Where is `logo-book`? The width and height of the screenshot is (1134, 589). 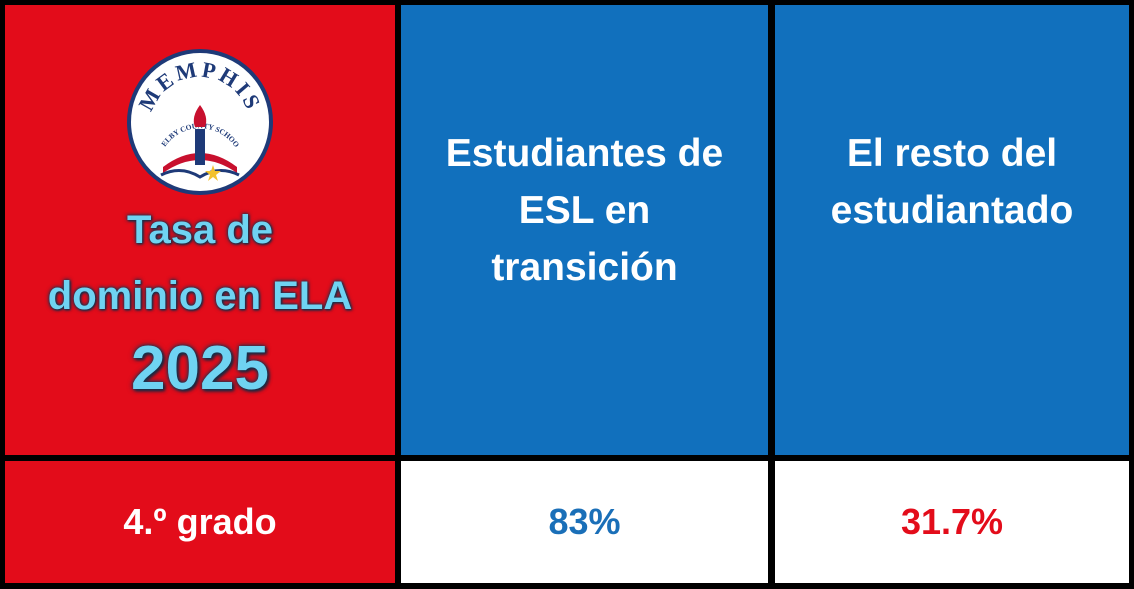
logo-book is located at coordinates (200, 163).